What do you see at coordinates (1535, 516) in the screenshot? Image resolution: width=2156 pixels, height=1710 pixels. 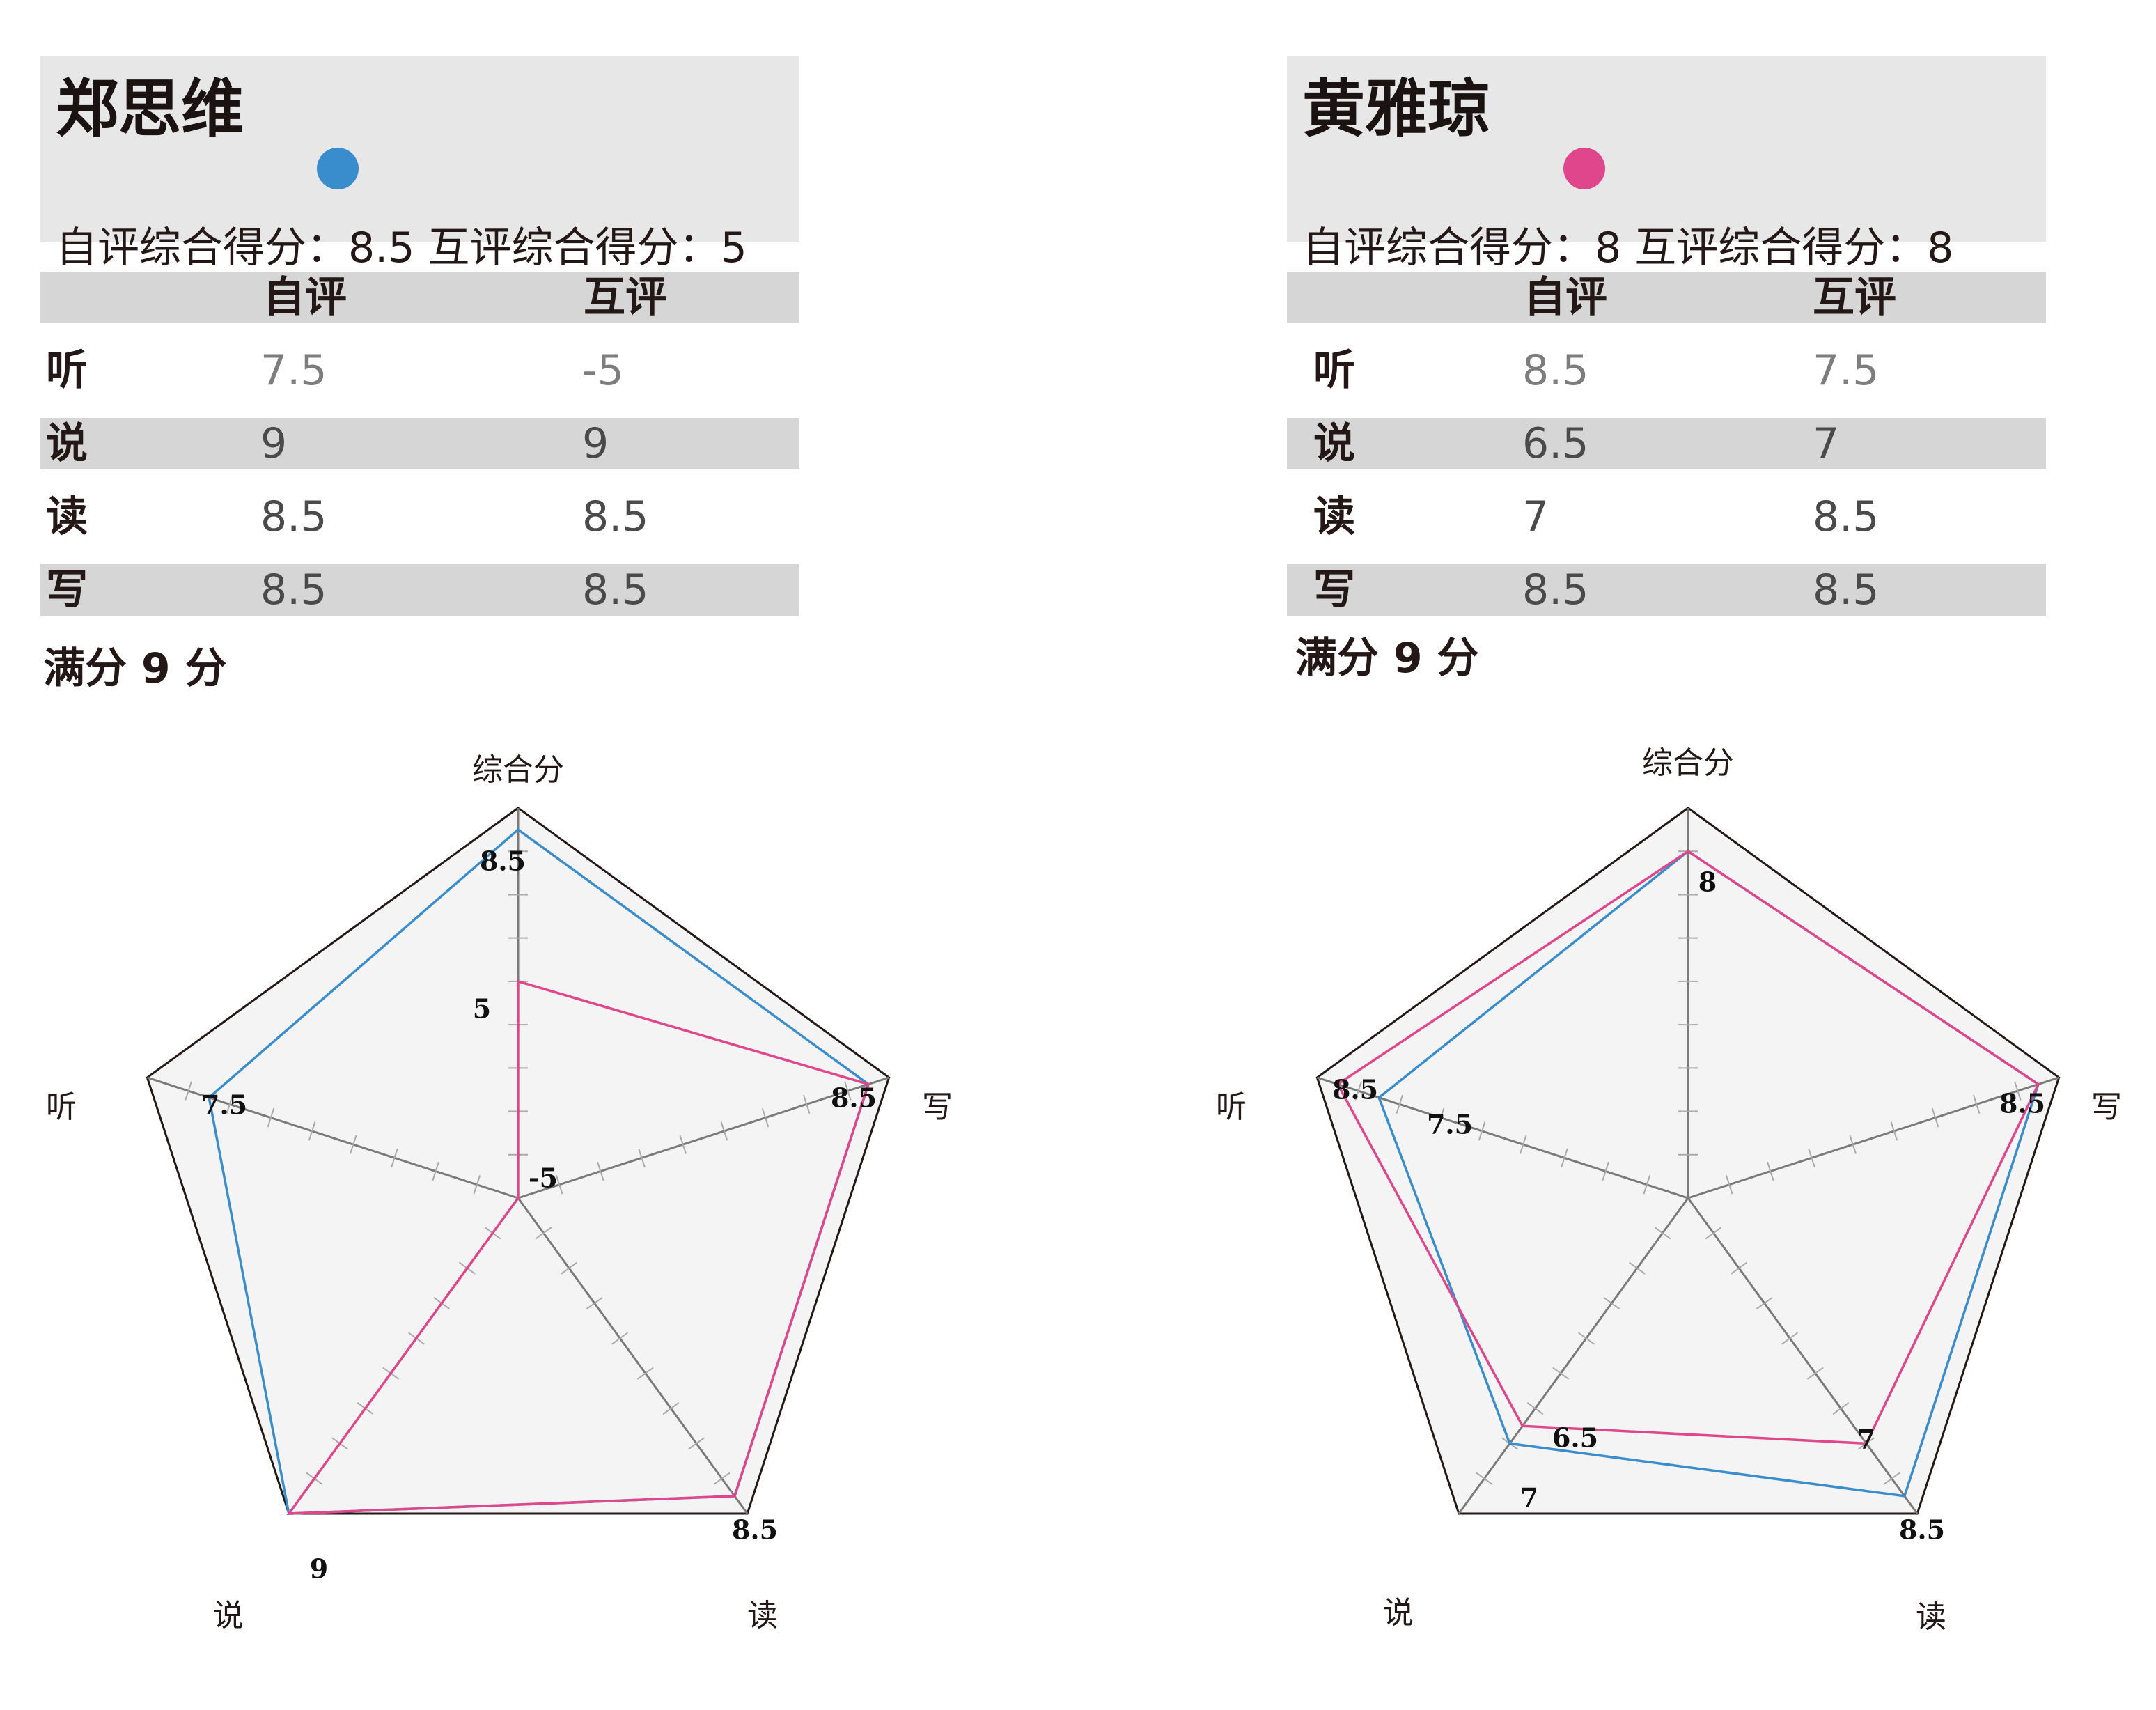 I see `self-value: 7` at bounding box center [1535, 516].